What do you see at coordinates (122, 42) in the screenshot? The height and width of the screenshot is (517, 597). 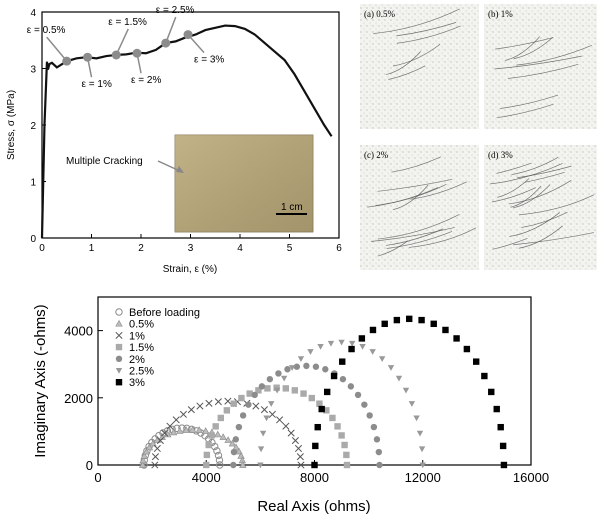 I see `marker-arrow` at bounding box center [122, 42].